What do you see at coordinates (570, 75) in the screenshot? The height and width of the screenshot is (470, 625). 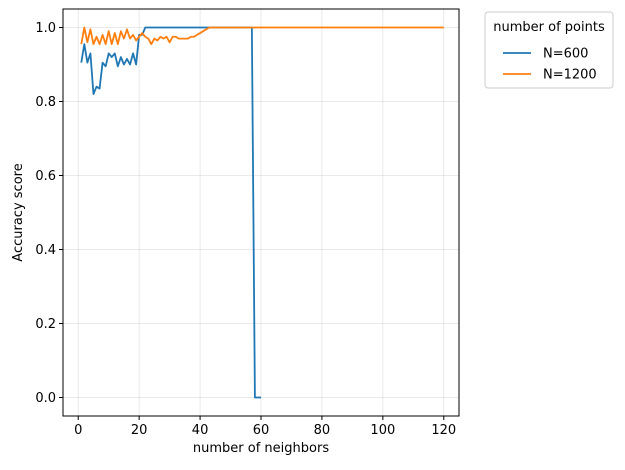 I see `legend-label: N=1200` at bounding box center [570, 75].